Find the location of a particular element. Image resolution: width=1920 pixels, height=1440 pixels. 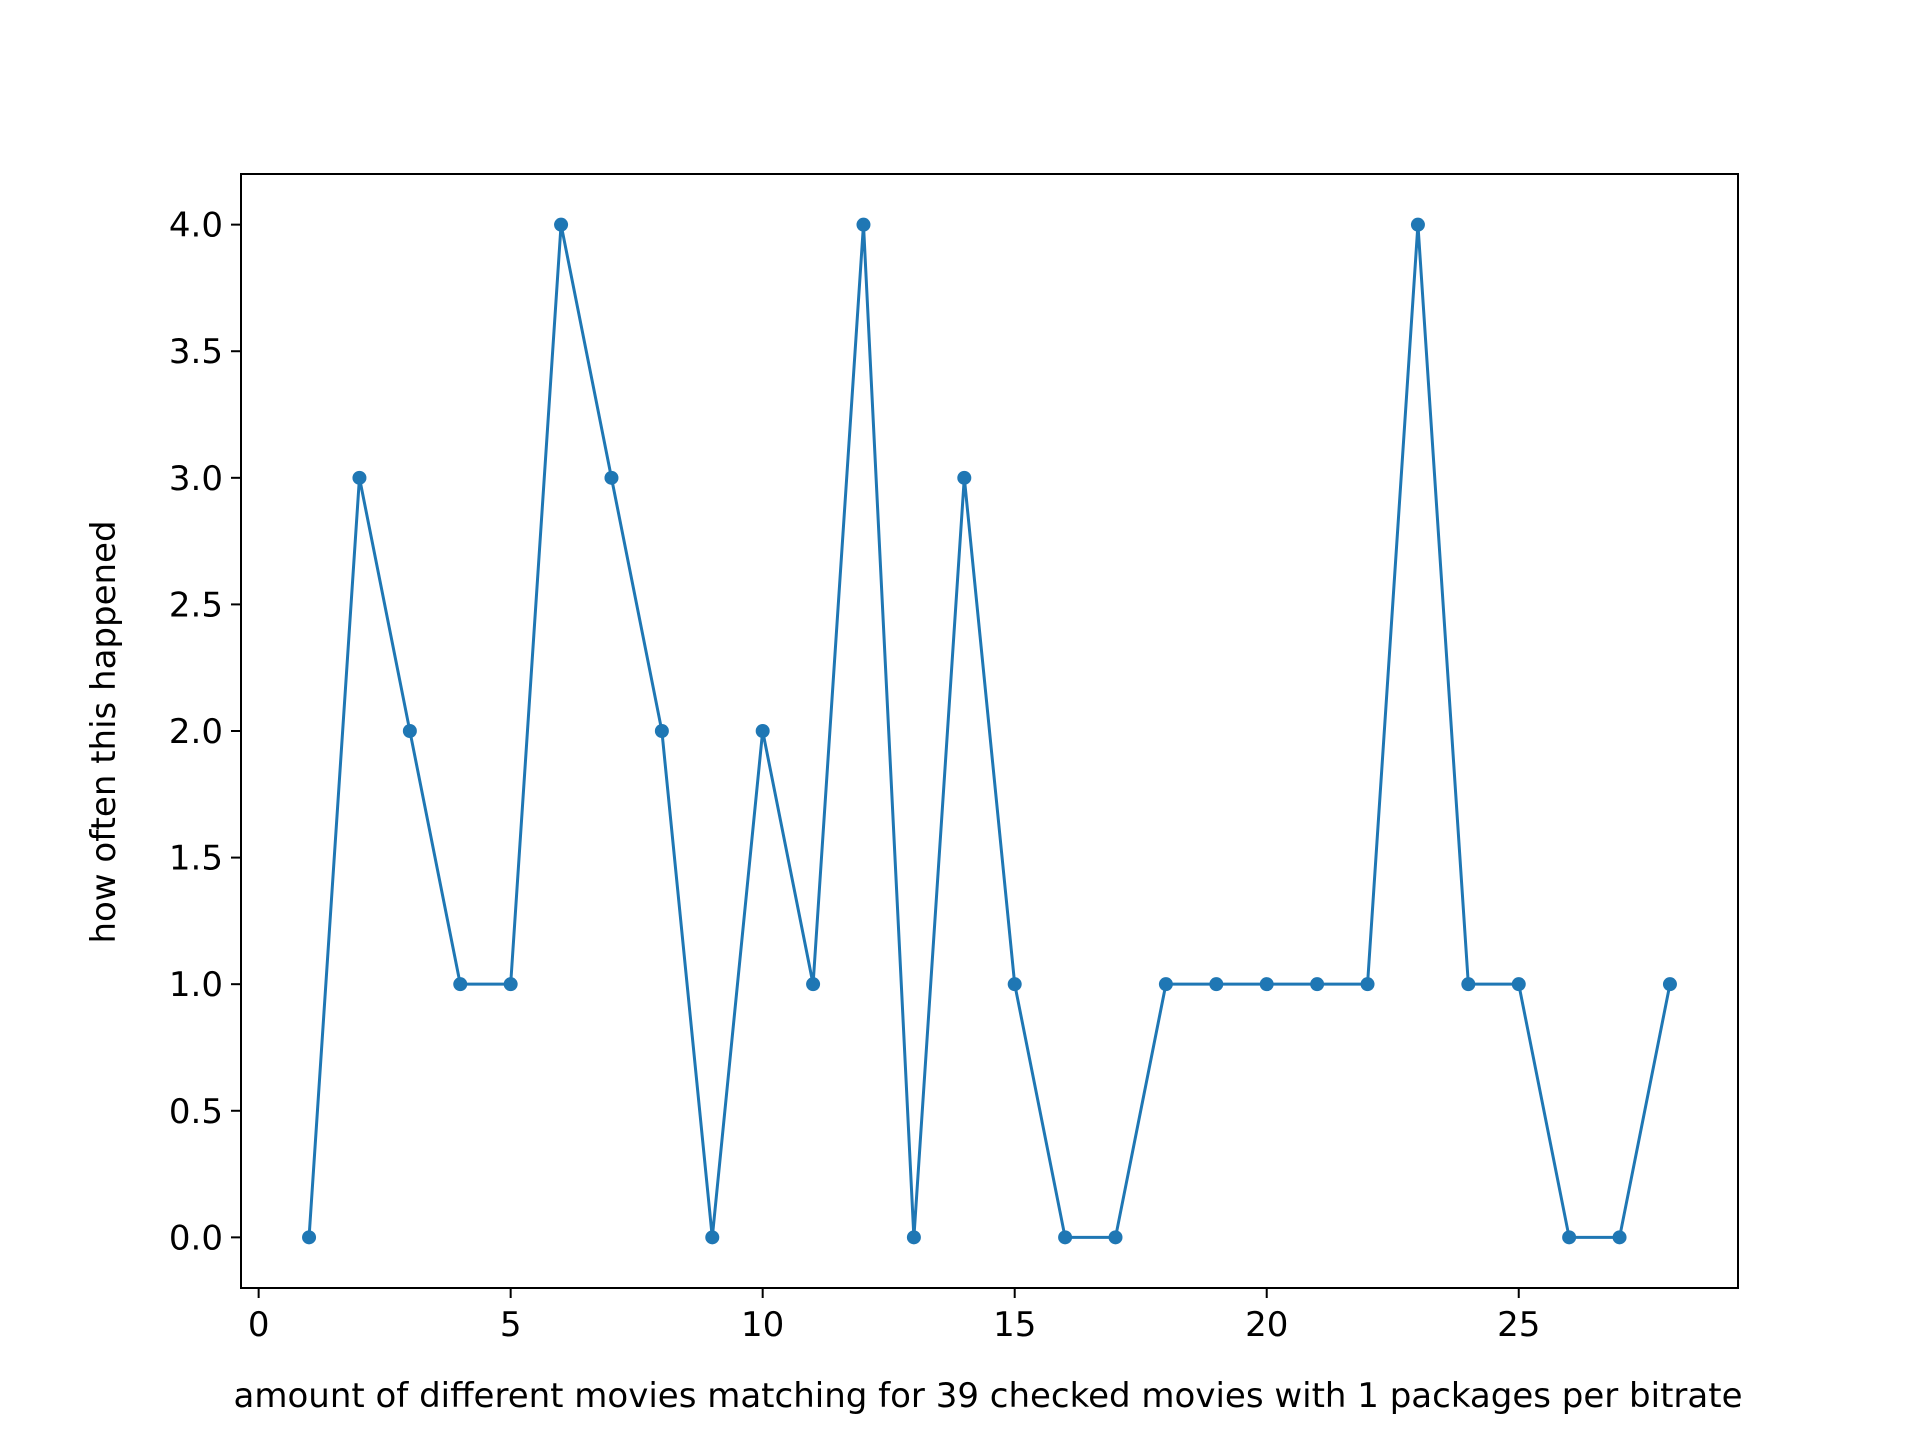

y-tick-label: 0.0 is located at coordinates (196, 1238).